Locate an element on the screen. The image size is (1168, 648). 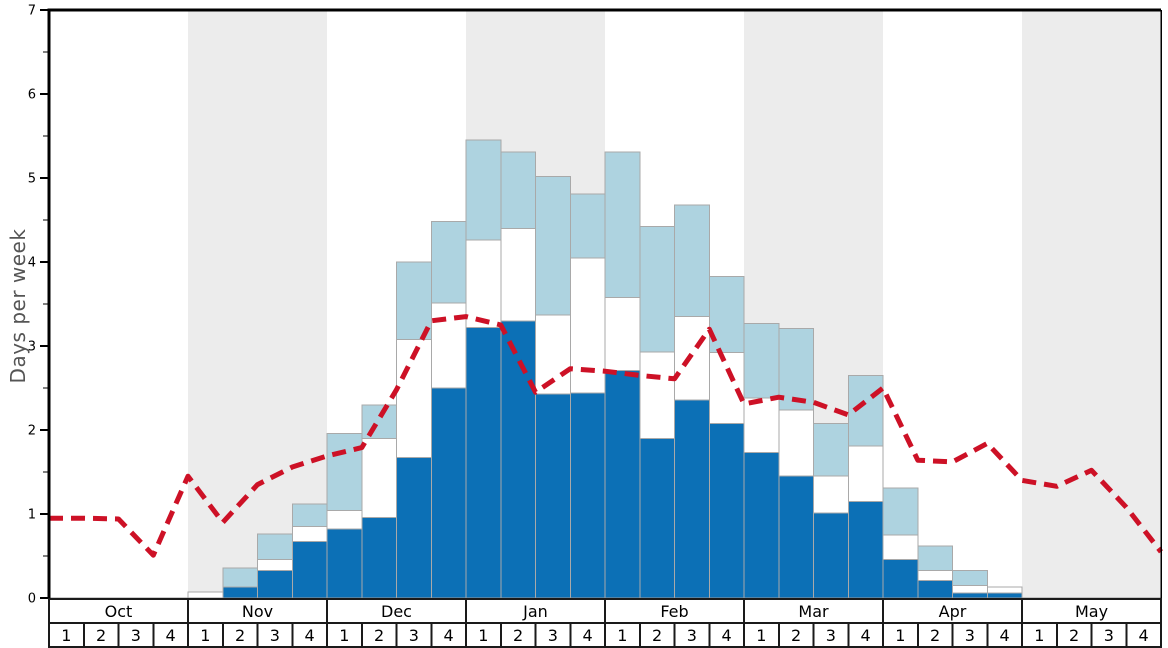
week-label-Feb-1: 1 is located at coordinates (622, 635).